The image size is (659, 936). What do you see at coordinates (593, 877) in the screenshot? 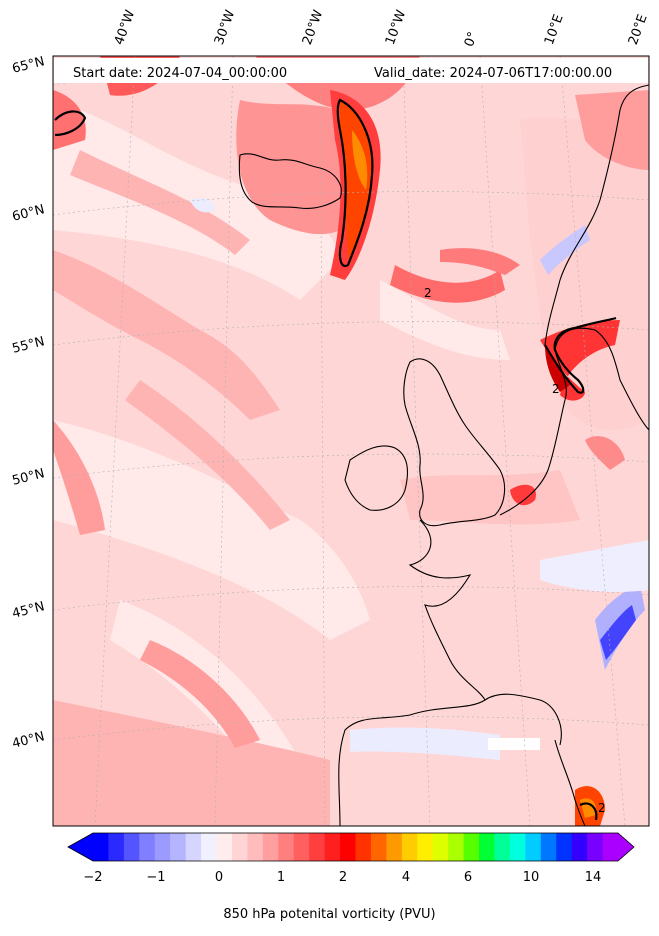
I see `colorbar-tick: 14` at bounding box center [593, 877].